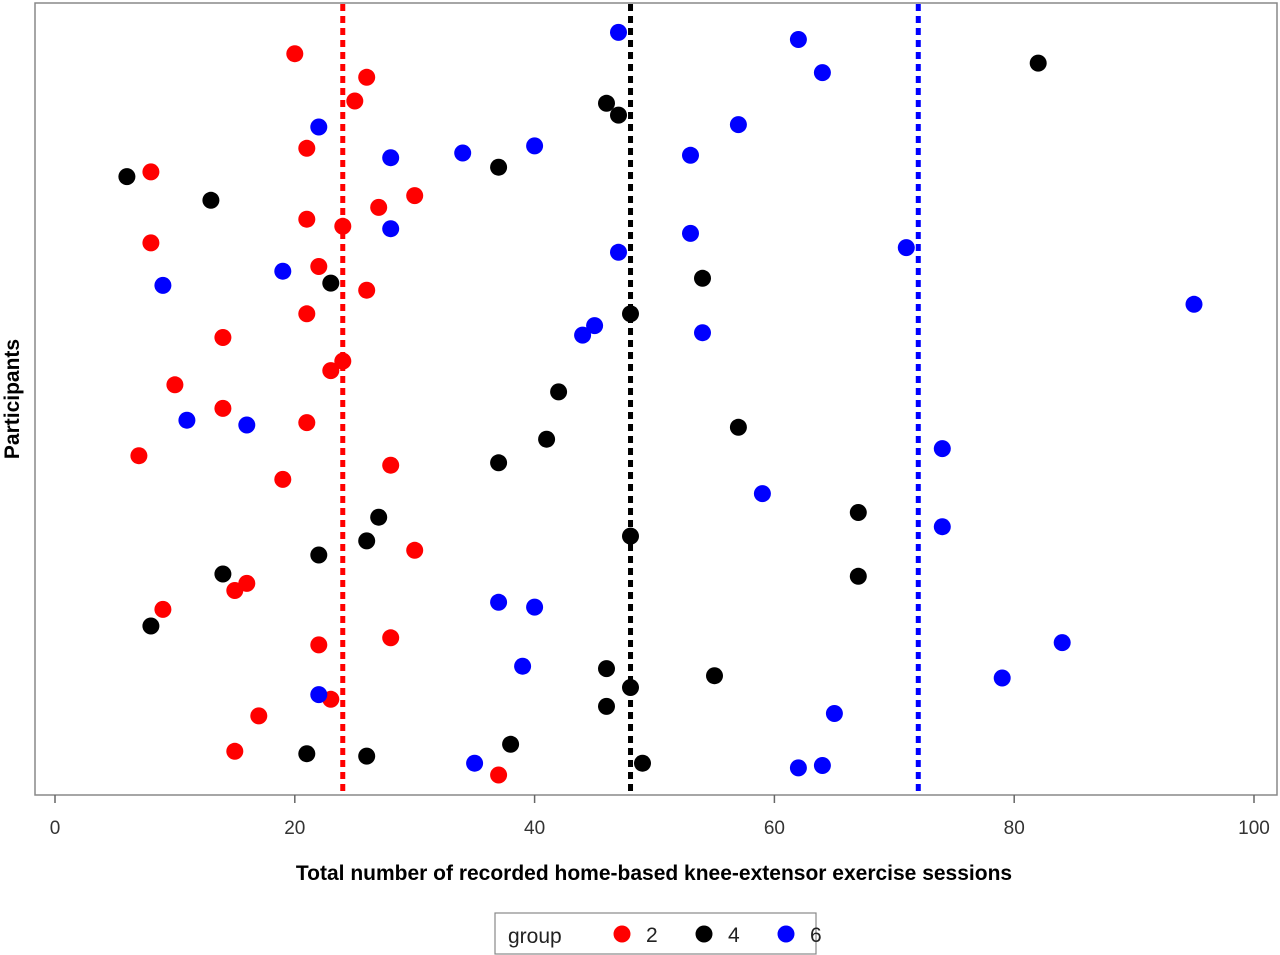 This screenshot has height=955, width=1280. I want to click on x-tick-label: 40, so click(534, 828).